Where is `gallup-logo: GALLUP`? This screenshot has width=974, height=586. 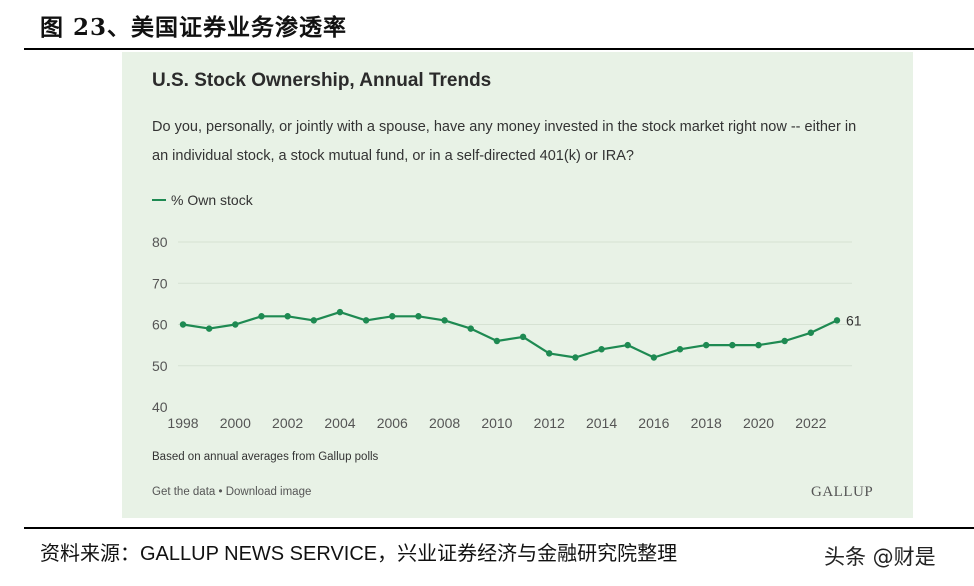
gallup-logo: GALLUP is located at coordinates (842, 492).